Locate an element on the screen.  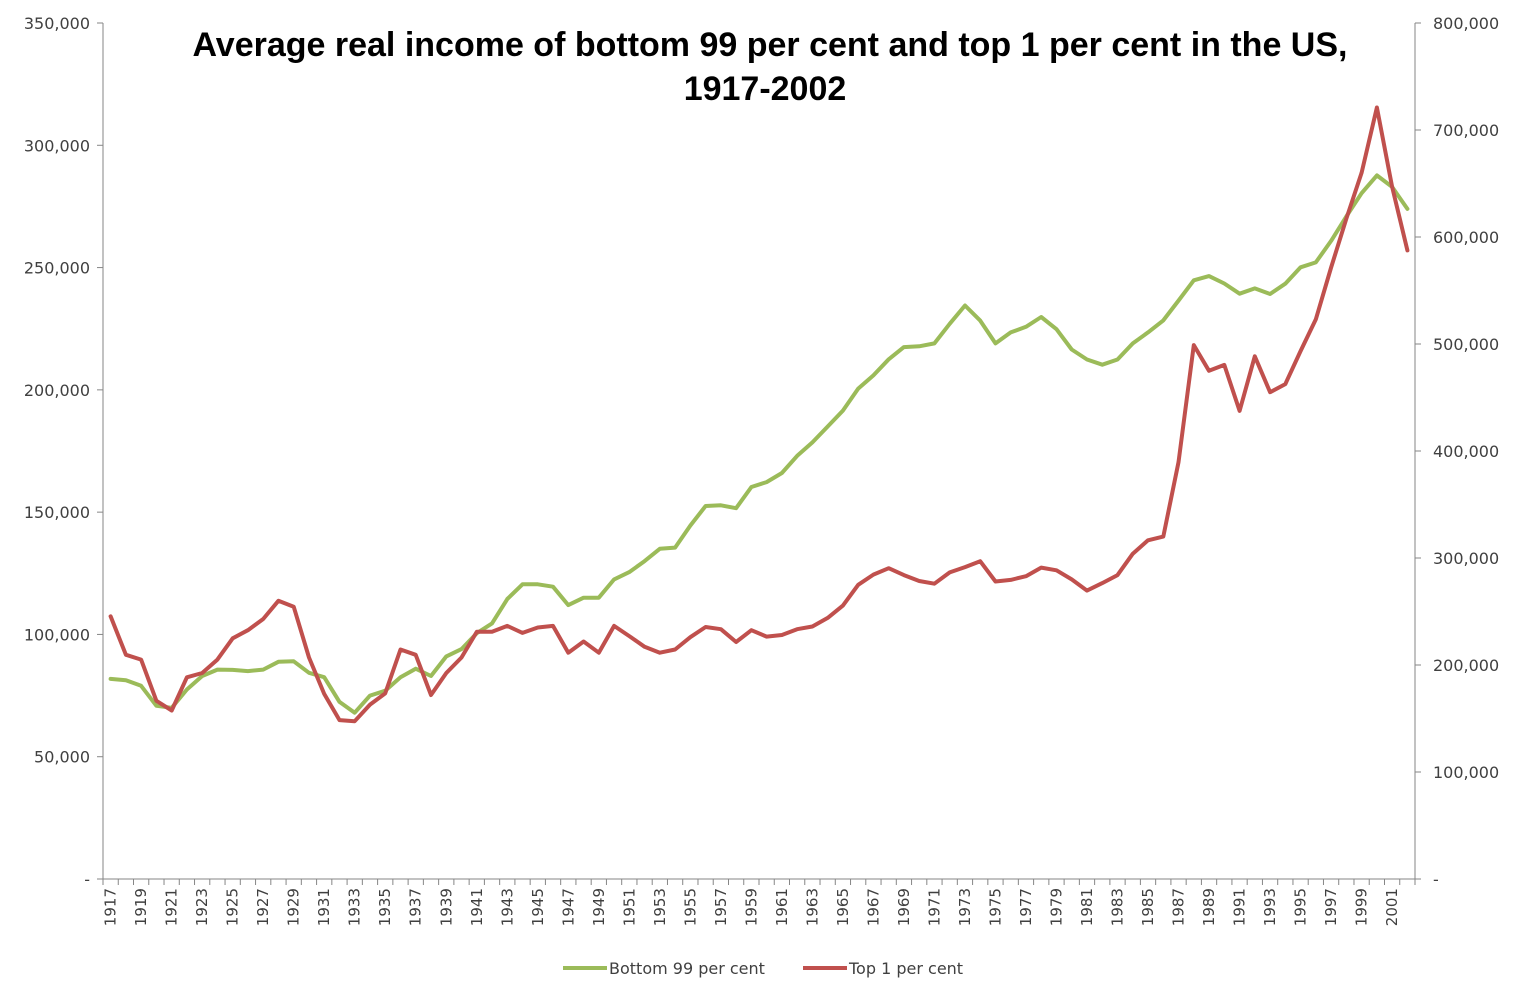
x-tick-label: 1943 is located at coordinates (507, 907).